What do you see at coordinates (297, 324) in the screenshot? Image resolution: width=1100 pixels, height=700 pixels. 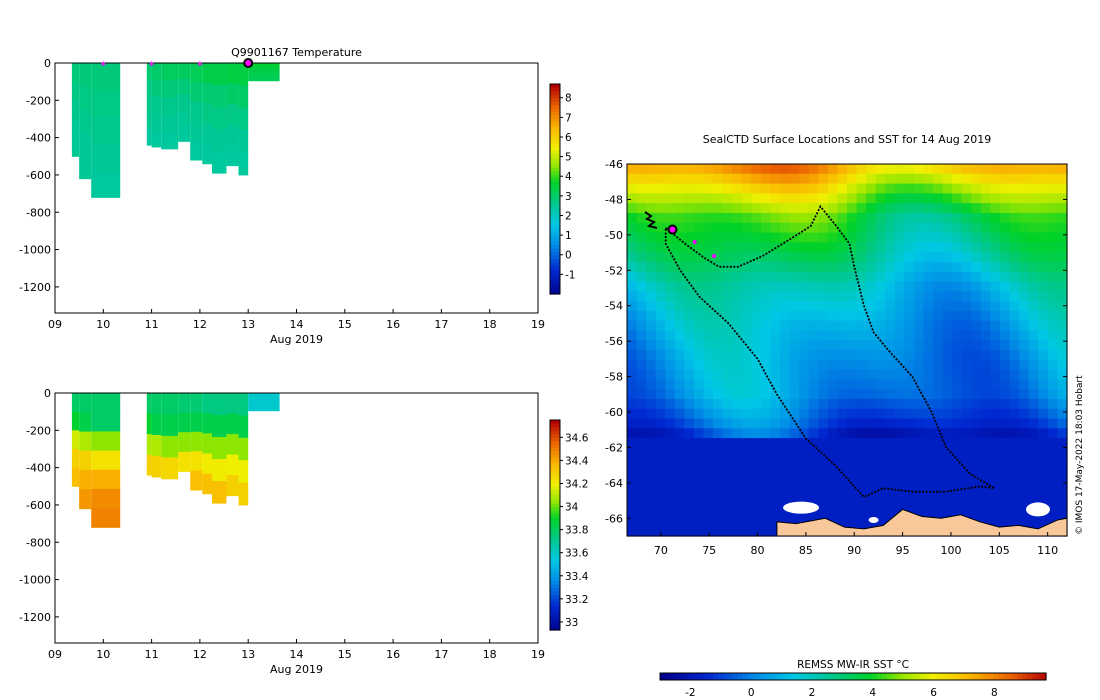 I see `x-tick-label: 14` at bounding box center [297, 324].